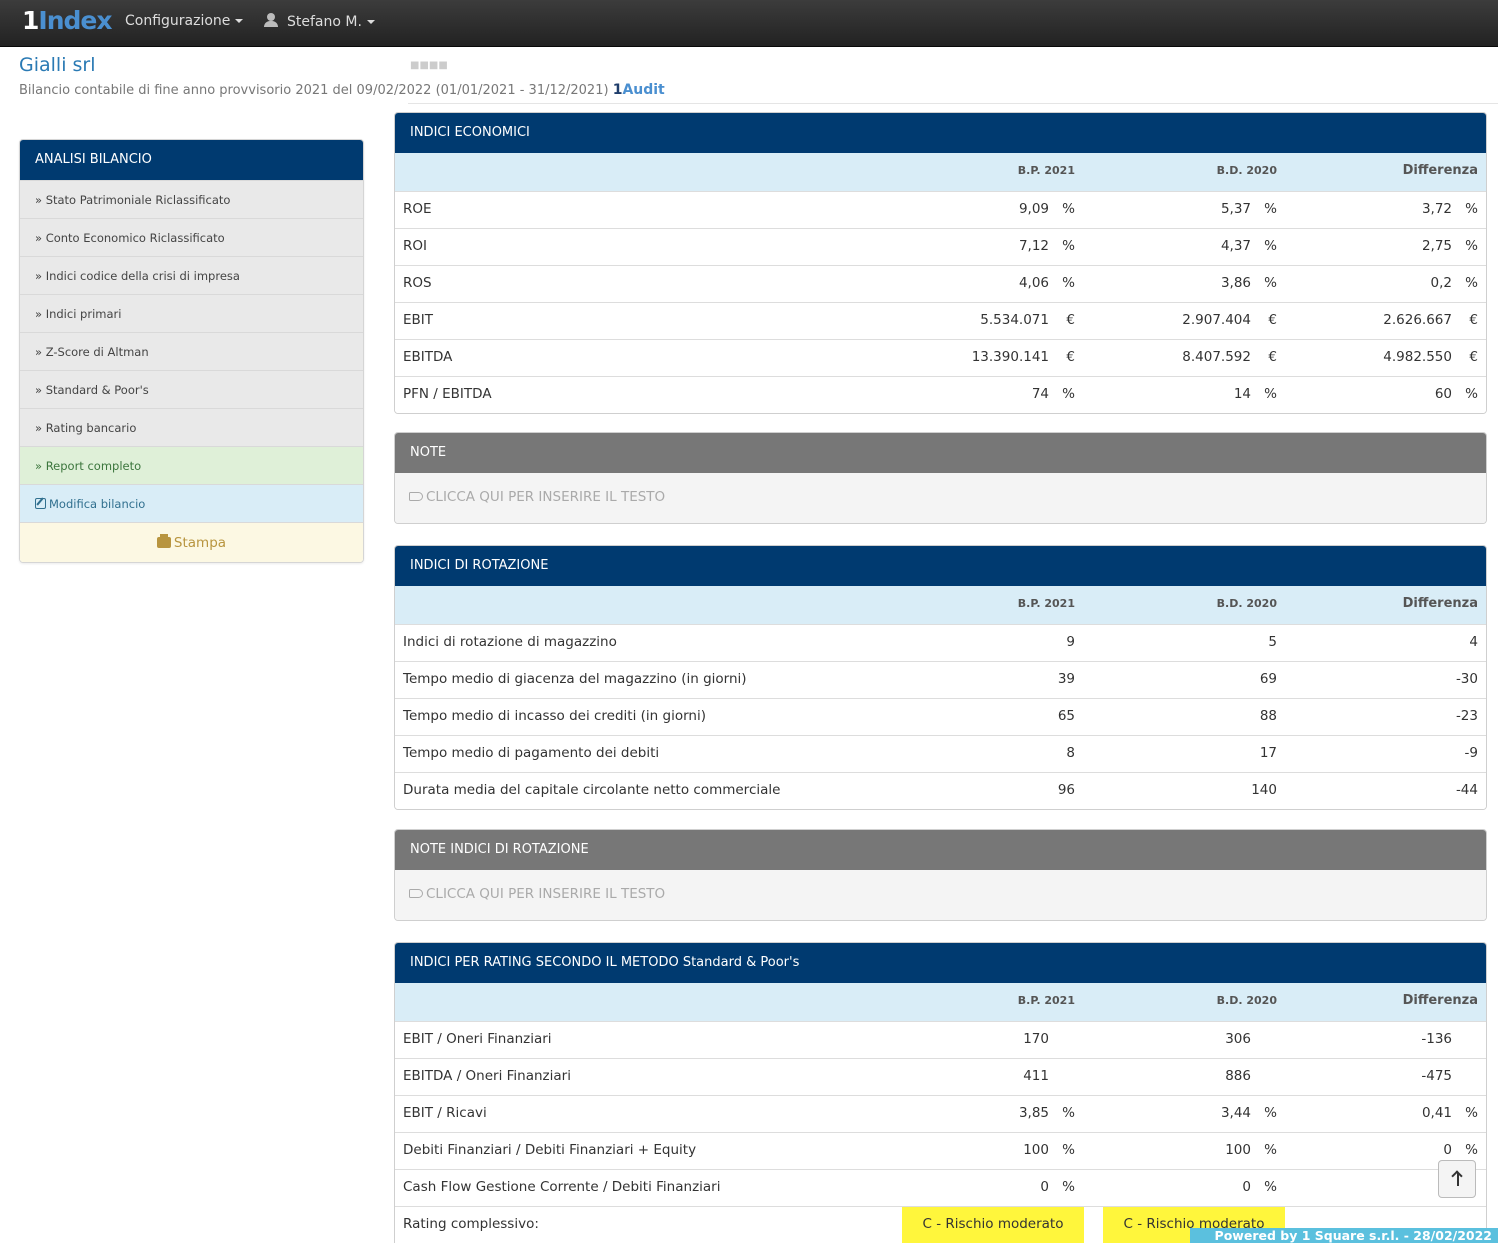  Describe the element at coordinates (940, 498) in the screenshot. I see `note-input-area: CLICCA QUI PER INSERIRE IL TESTO` at that location.